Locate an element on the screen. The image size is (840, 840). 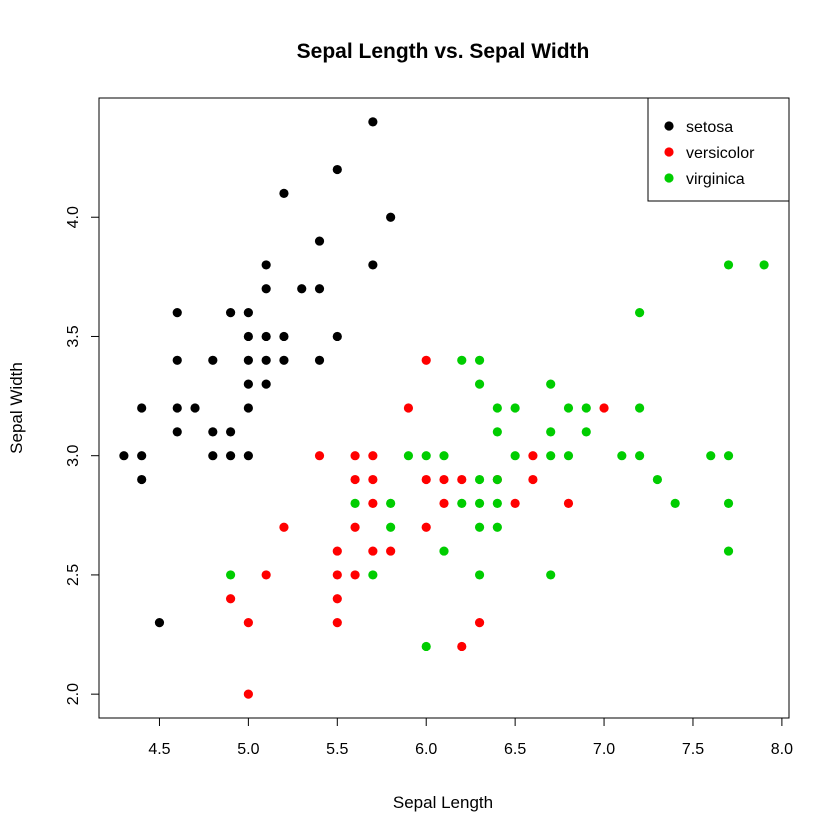
y-axis: 2.0 2.5 3.0 3.5 4.0 is located at coordinates (82, 455).